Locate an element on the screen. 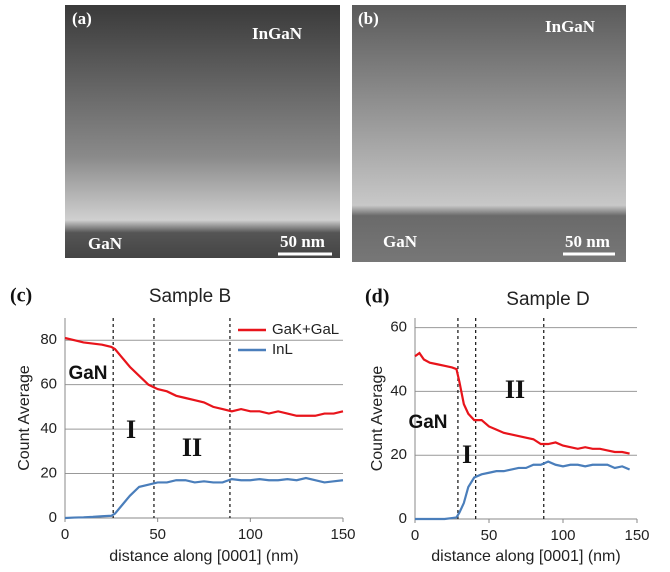 This screenshot has height=572, width=670. panel-label: (c) is located at coordinates (21, 296).